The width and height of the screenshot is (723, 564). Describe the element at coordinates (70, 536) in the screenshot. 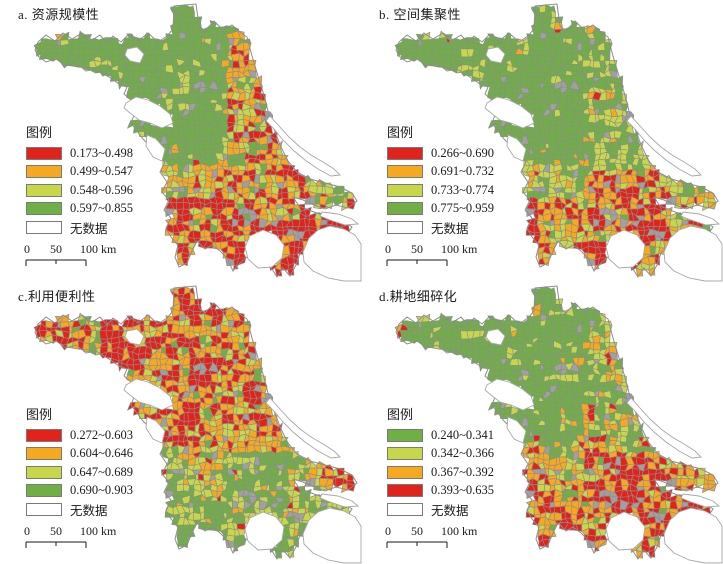

I see `scalebar-c: 0 50 100 km` at that location.